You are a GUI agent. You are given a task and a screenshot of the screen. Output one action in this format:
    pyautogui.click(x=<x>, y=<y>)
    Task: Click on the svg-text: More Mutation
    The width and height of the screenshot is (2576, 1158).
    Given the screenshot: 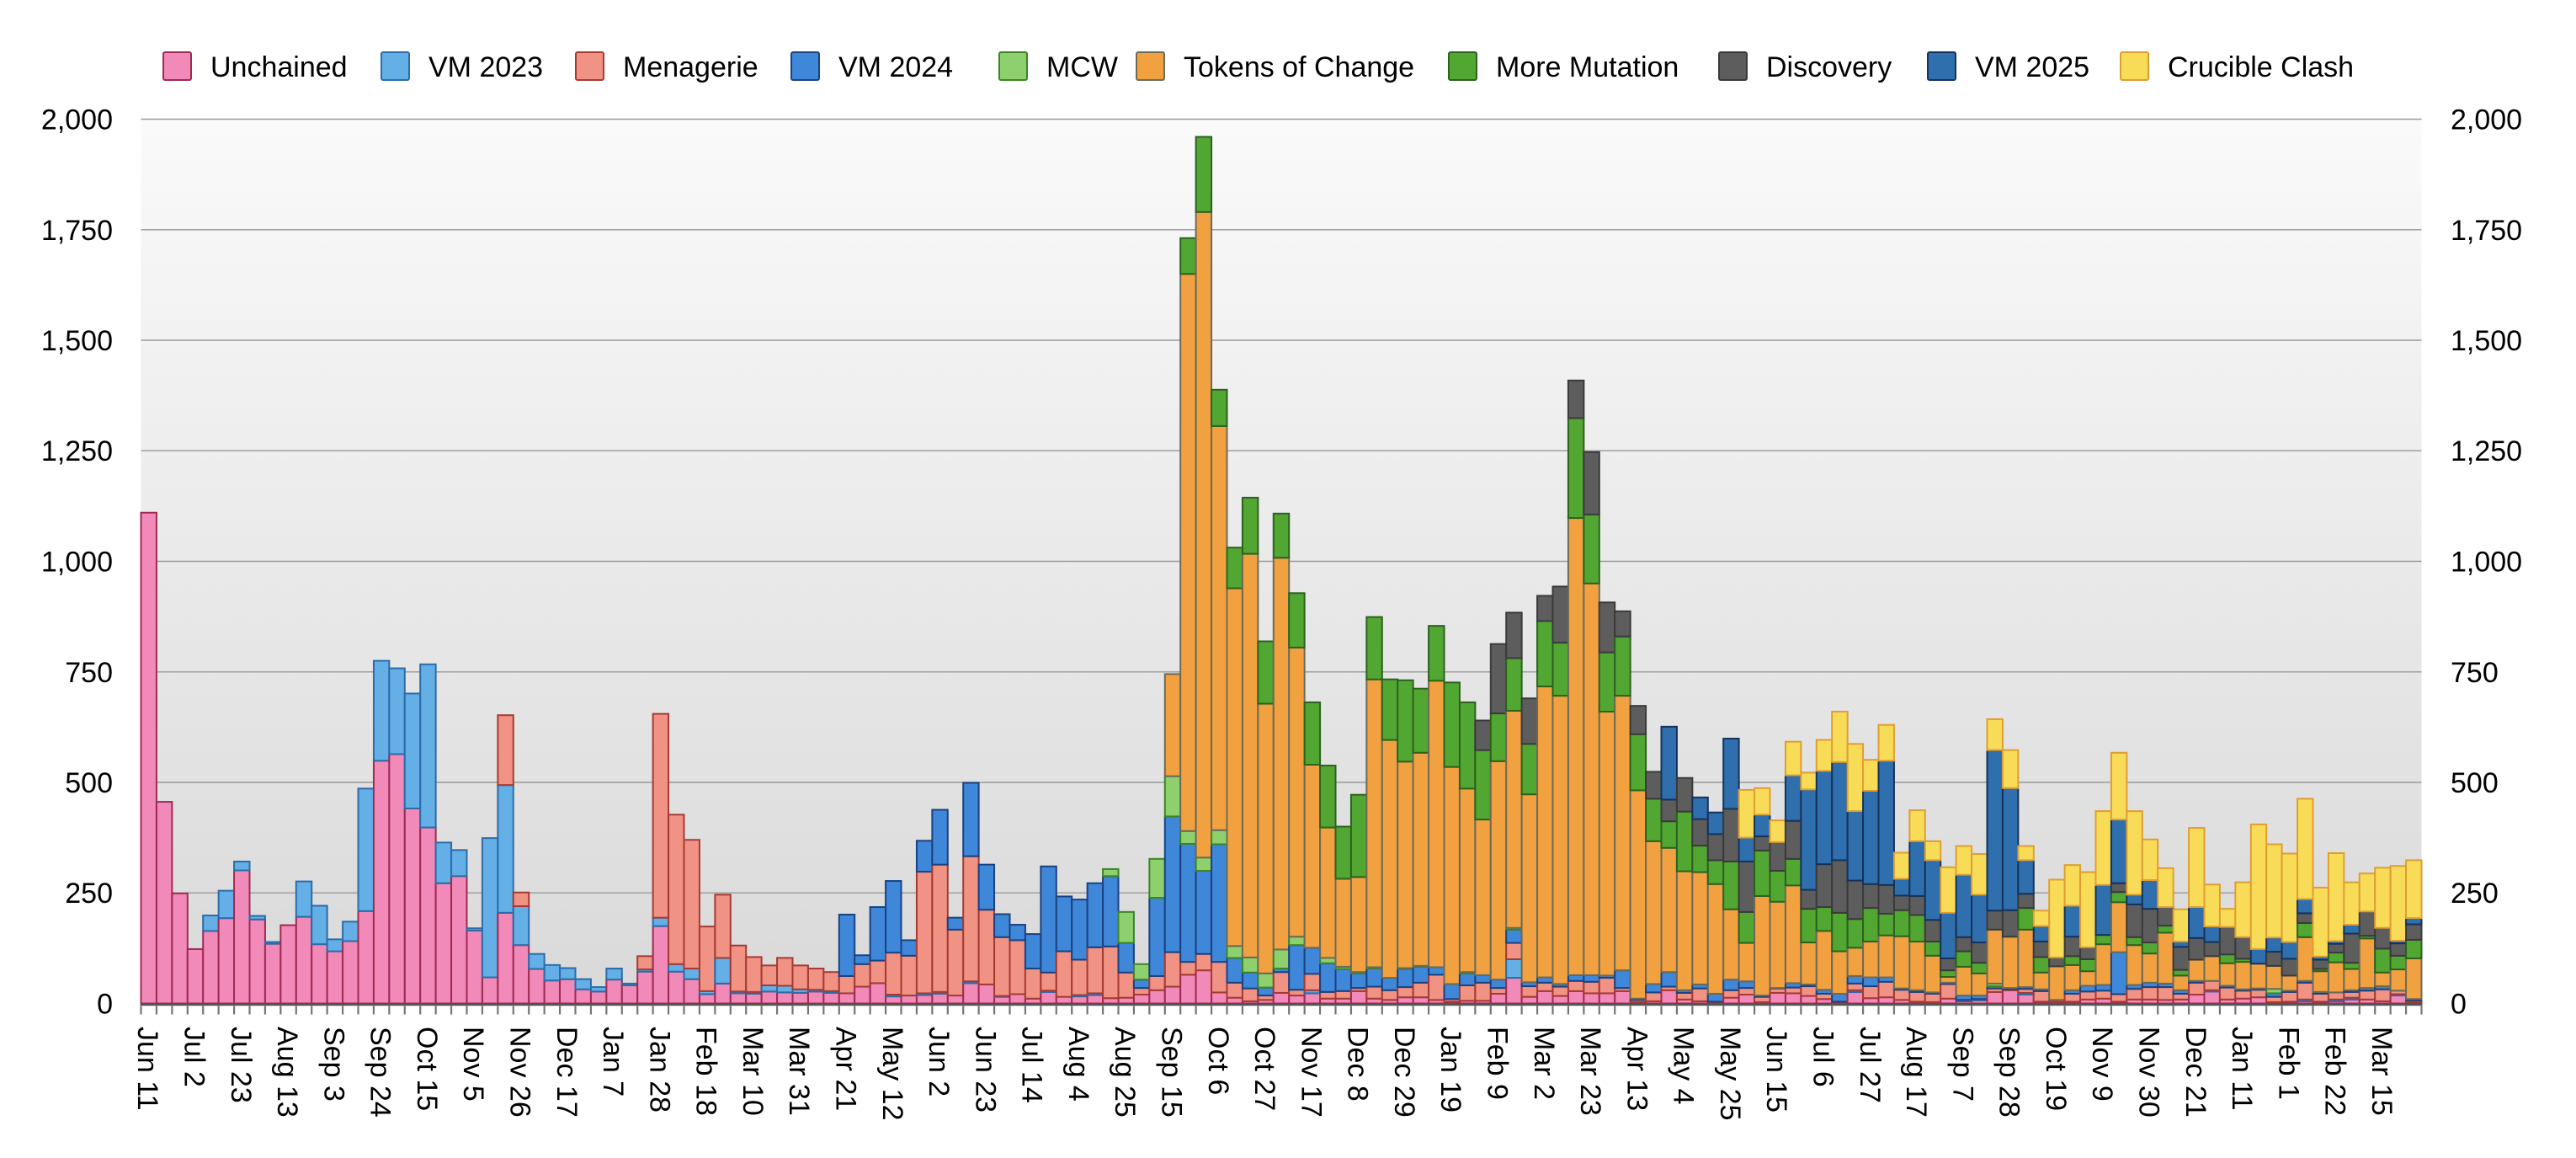 What is the action you would take?
    pyautogui.click(x=1587, y=67)
    